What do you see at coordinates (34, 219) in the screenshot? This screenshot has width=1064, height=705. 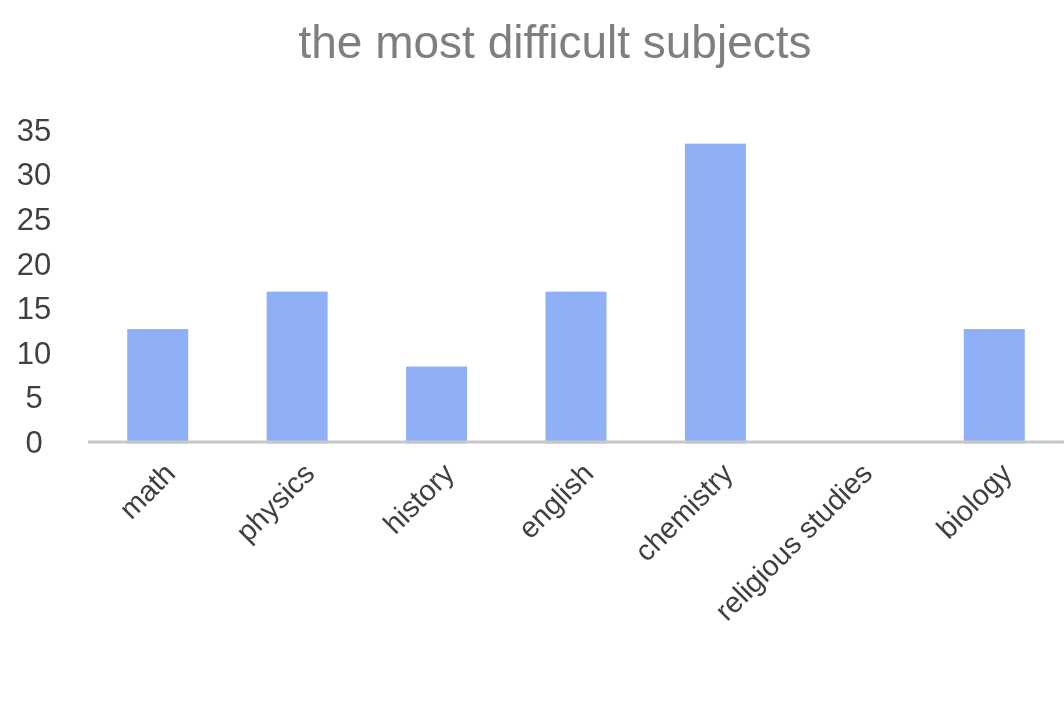 I see `y-tick-label: 25` at bounding box center [34, 219].